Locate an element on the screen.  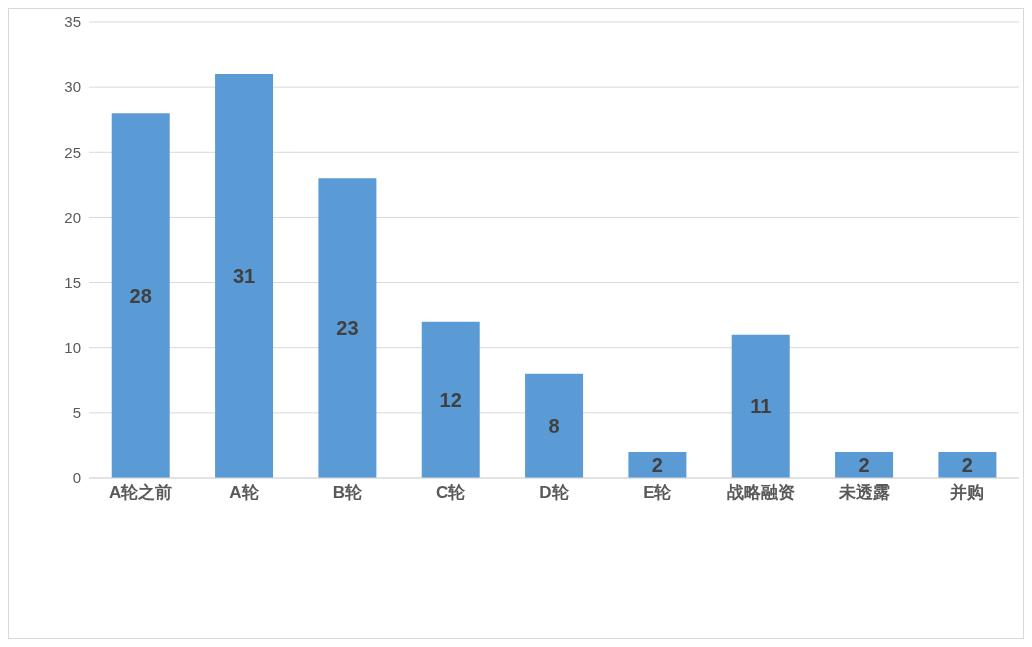
data-label: 8 is located at coordinates (554, 425).